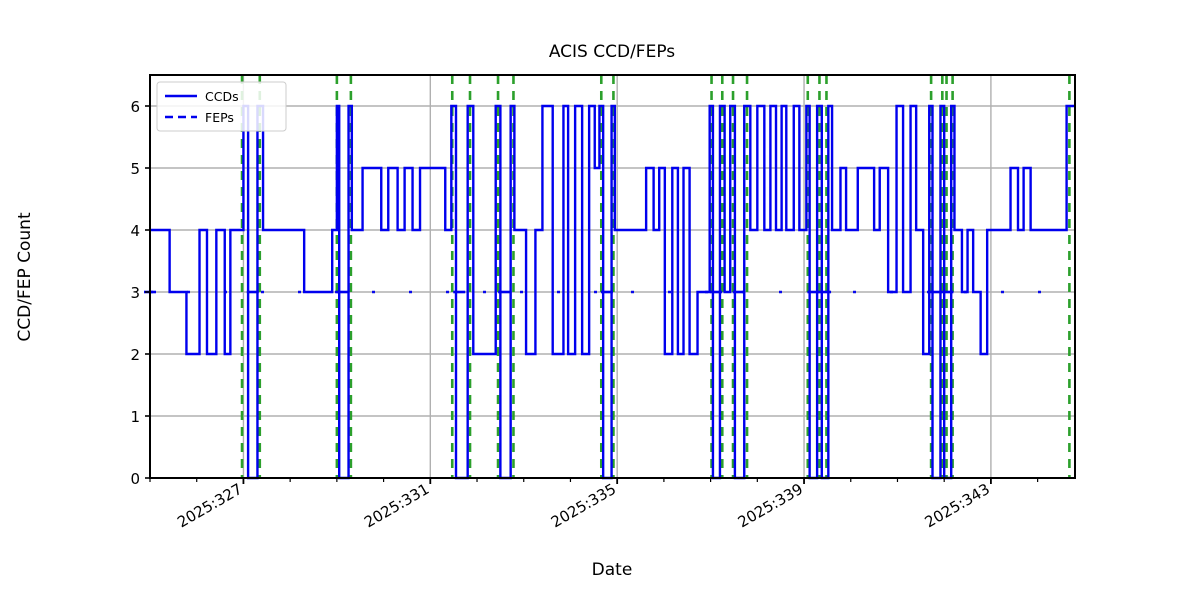 Image resolution: width=1200 pixels, height=600 pixels. Describe the element at coordinates (135, 355) in the screenshot. I see `y-tick-label: 2` at that location.